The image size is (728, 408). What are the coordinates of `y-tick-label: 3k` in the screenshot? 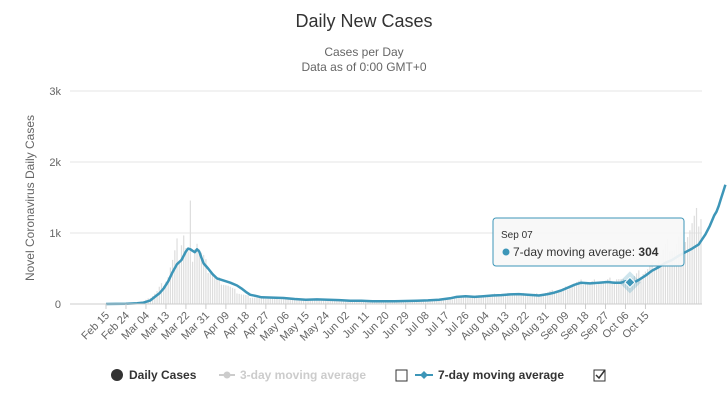 It's located at (55, 92).